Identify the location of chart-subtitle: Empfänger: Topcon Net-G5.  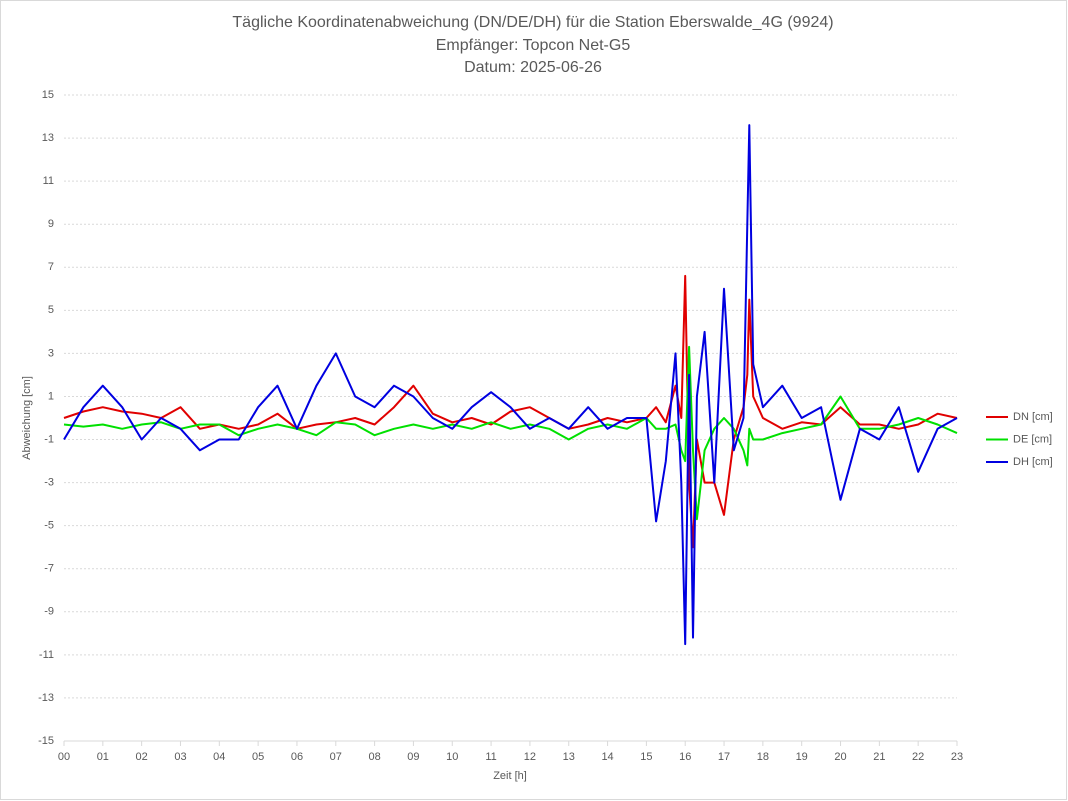
(533, 45).